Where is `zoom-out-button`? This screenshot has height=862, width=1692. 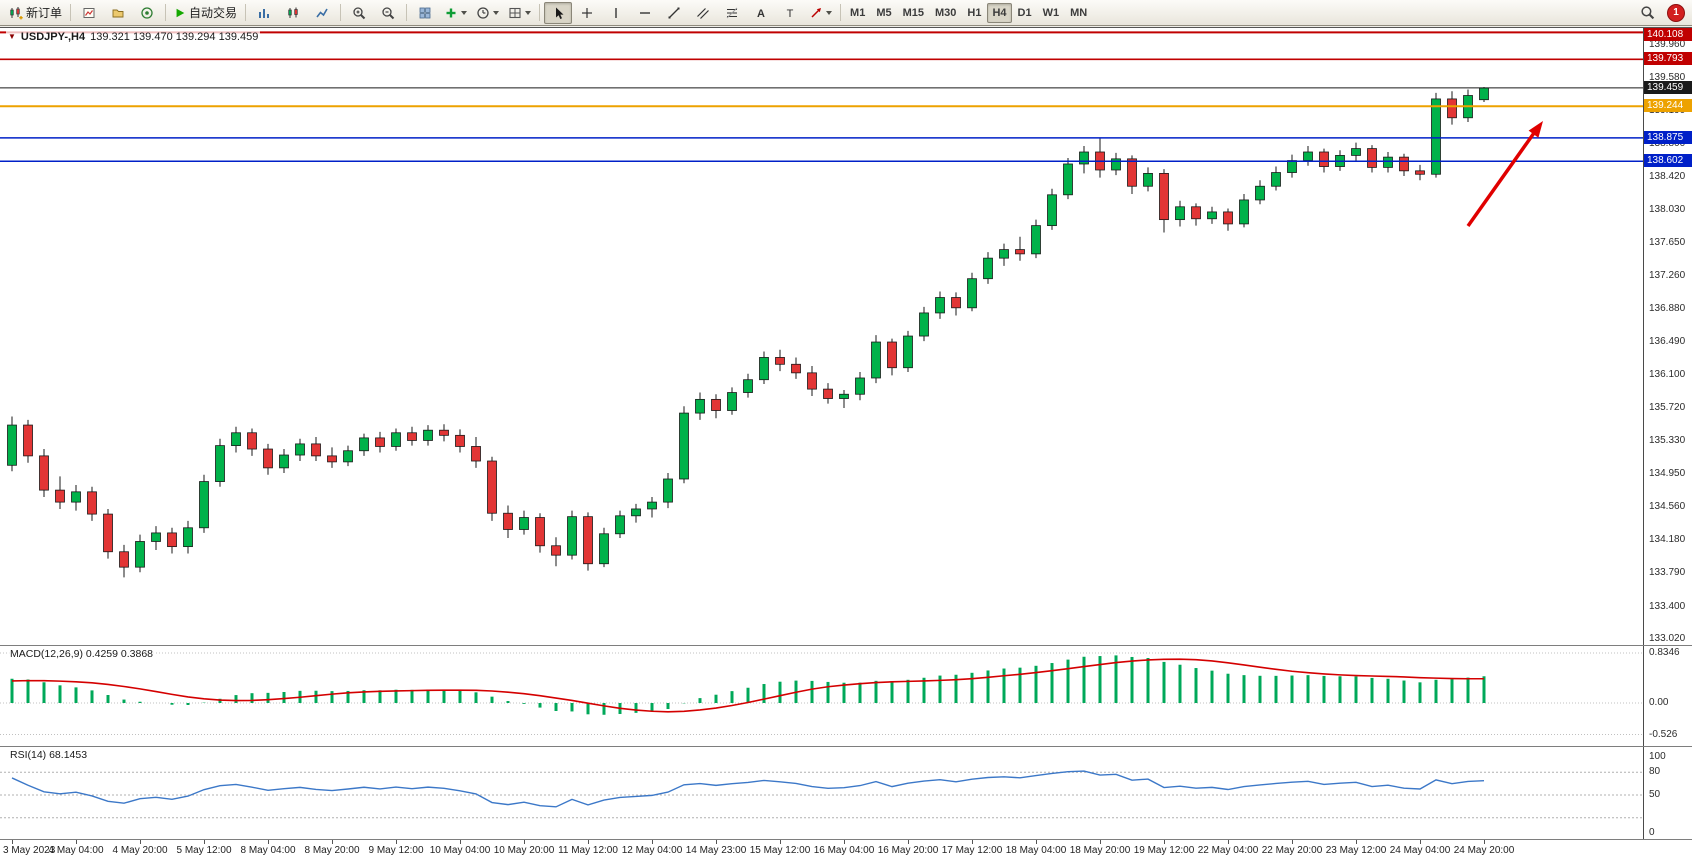 zoom-out-button is located at coordinates (388, 13).